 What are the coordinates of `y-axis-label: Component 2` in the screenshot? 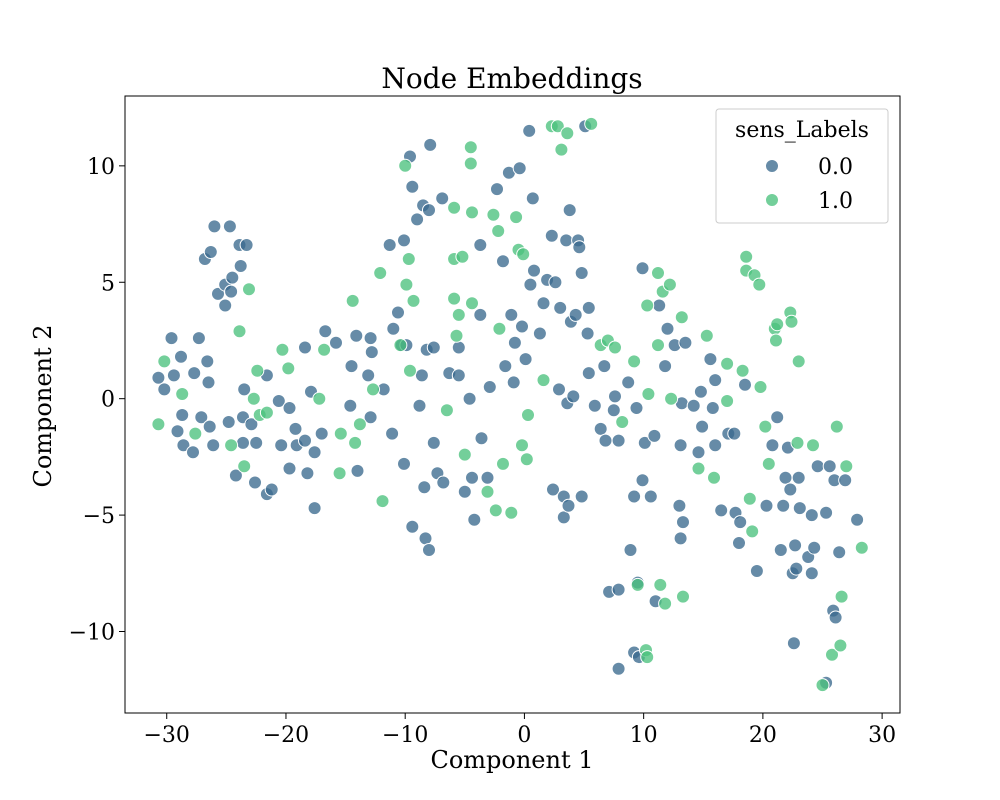 It's located at (43, 405).